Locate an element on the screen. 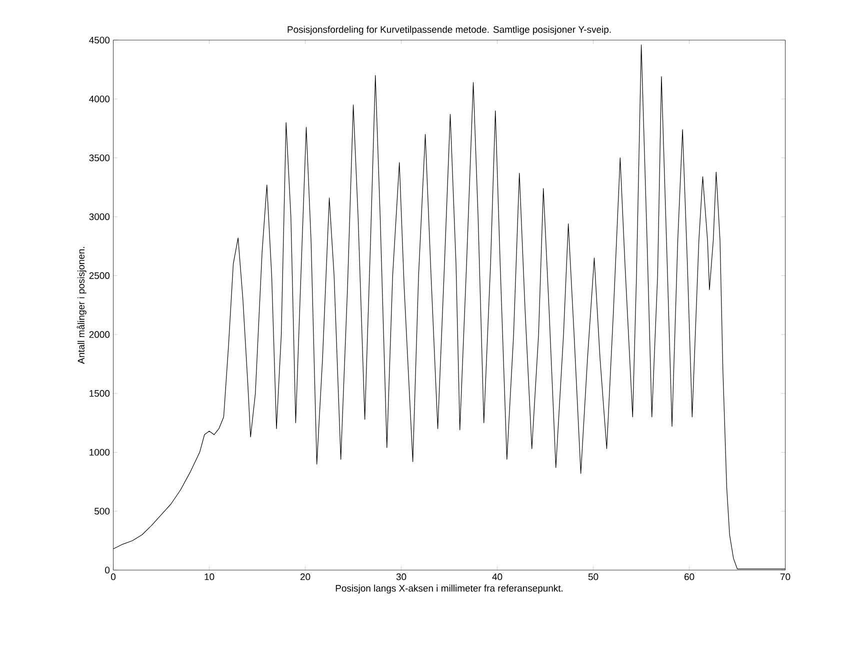  y-tick-label: 500 is located at coordinates (102, 511).